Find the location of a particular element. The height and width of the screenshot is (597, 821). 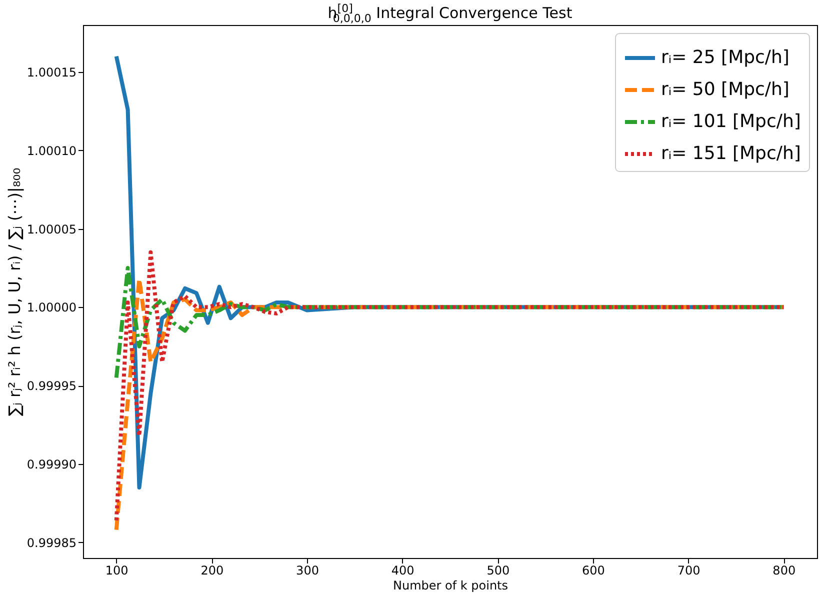

legend-label: rᵢ= 101 [Mpc/h] is located at coordinates (731, 121).